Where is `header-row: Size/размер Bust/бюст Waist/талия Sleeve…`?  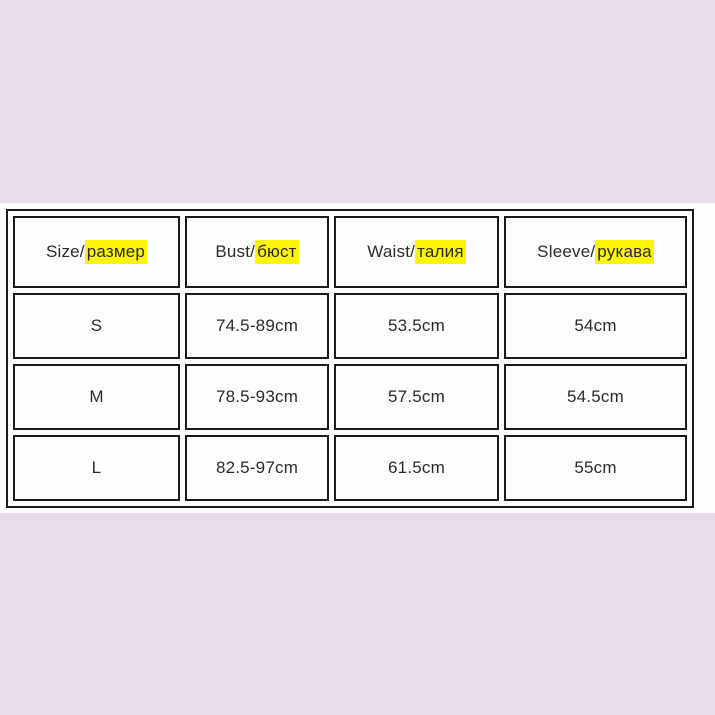
header-row: Size/размер Bust/бюст Waist/талия Sleeve… is located at coordinates (350, 252).